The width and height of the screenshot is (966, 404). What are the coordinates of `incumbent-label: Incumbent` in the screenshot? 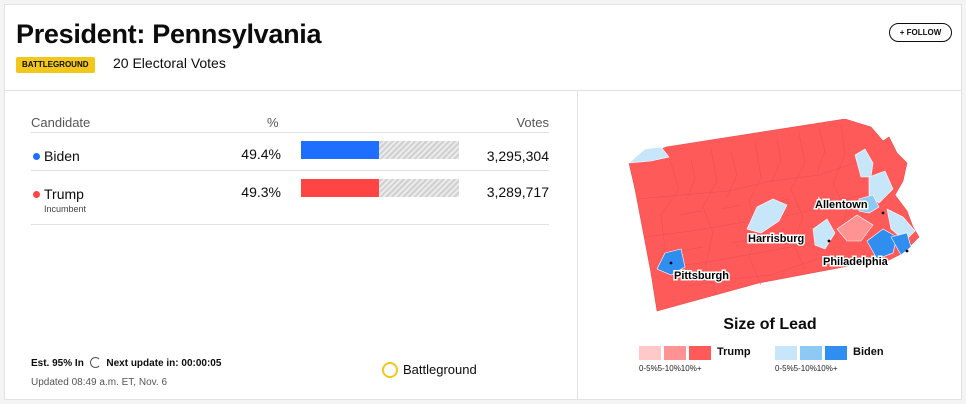 It's located at (65, 209).